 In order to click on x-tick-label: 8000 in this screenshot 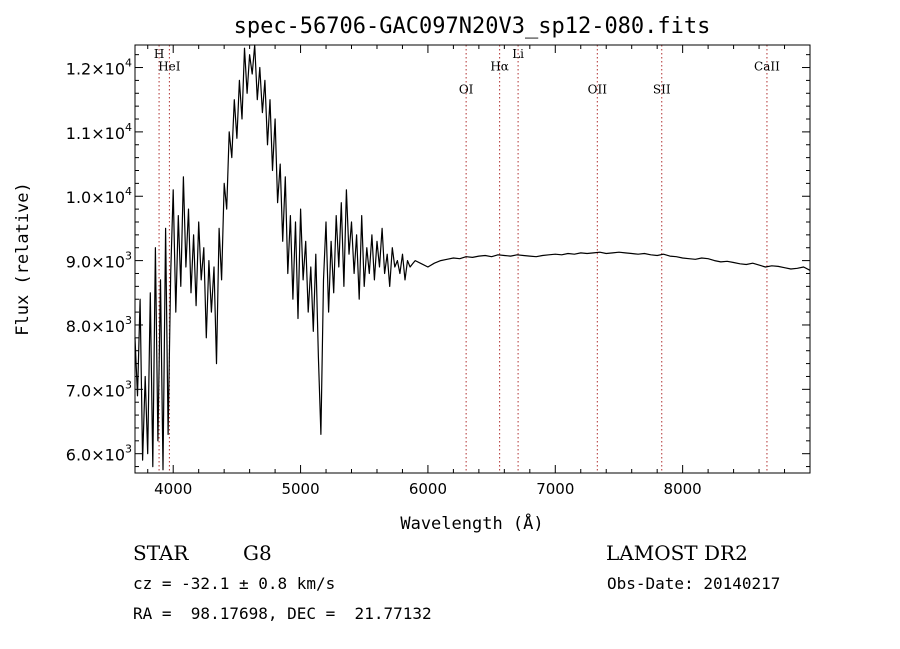, I will do `click(683, 489)`.